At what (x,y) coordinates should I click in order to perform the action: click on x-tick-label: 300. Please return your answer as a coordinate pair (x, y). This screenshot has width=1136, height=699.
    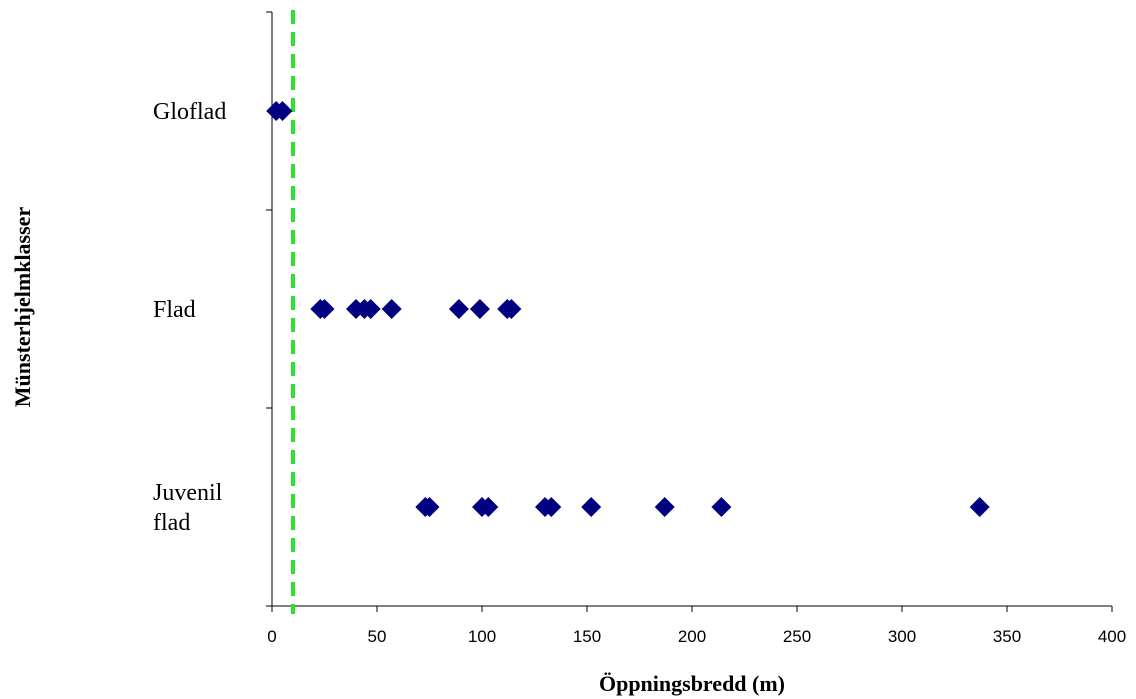
    Looking at the image, I should click on (902, 636).